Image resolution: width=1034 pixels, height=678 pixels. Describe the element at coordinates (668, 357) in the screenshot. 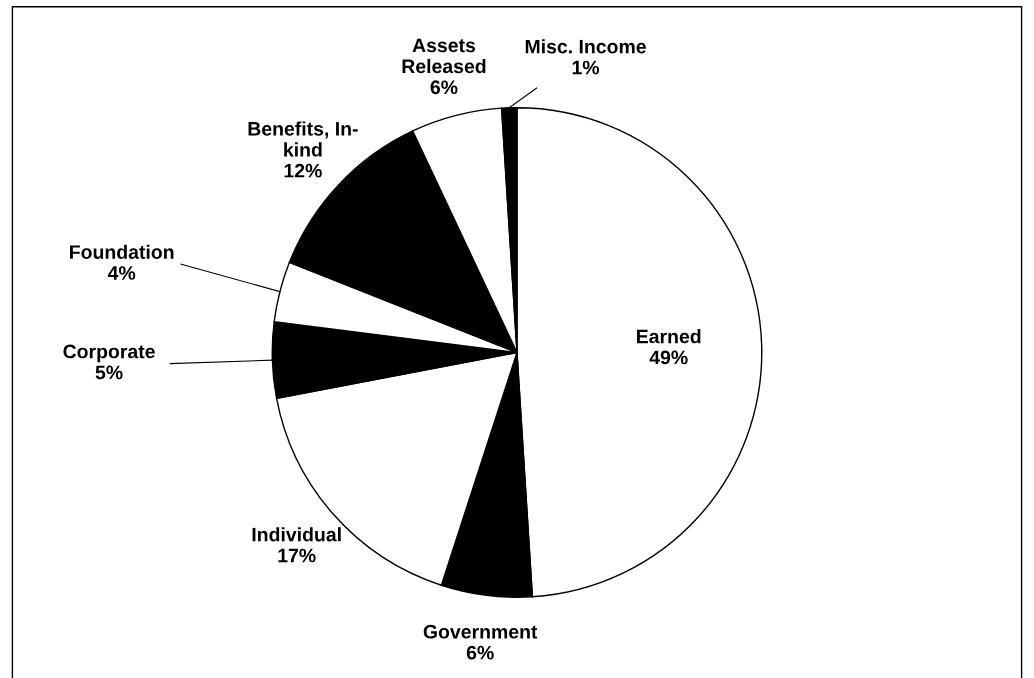

I see `data-label: 49%` at that location.